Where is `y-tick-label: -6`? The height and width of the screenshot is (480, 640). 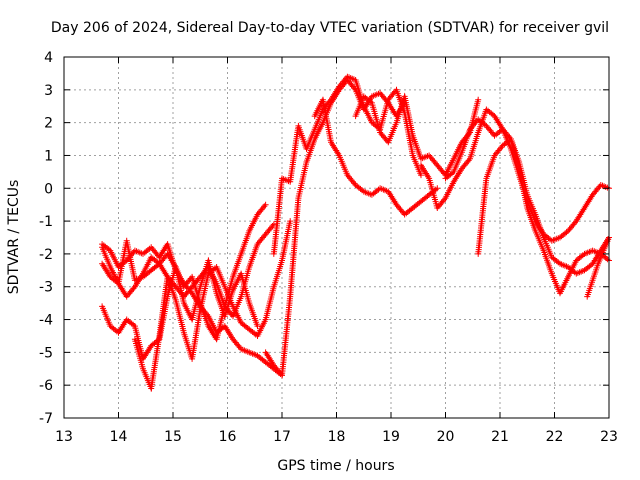 y-tick-label: -6 is located at coordinates (46, 386).